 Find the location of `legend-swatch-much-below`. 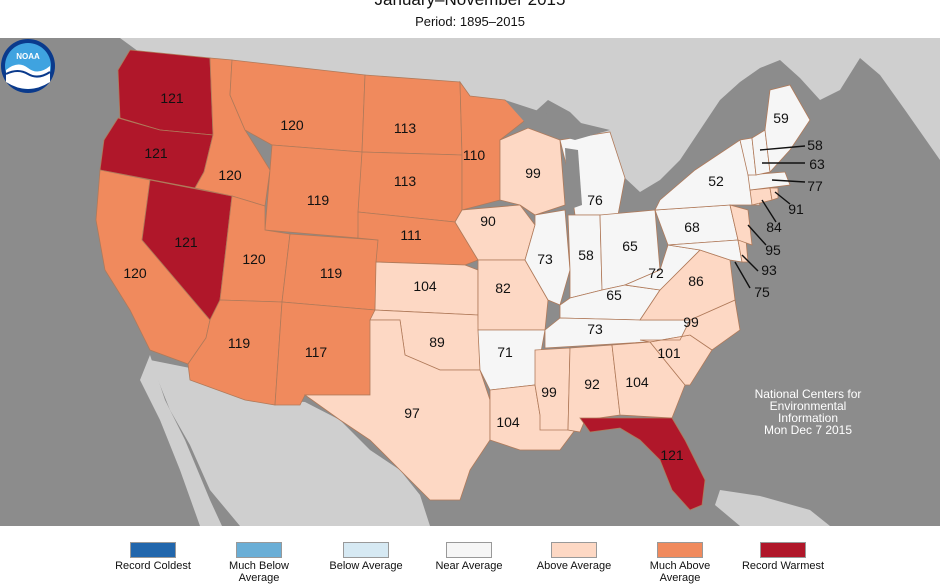

legend-swatch-much-below is located at coordinates (259, 550).